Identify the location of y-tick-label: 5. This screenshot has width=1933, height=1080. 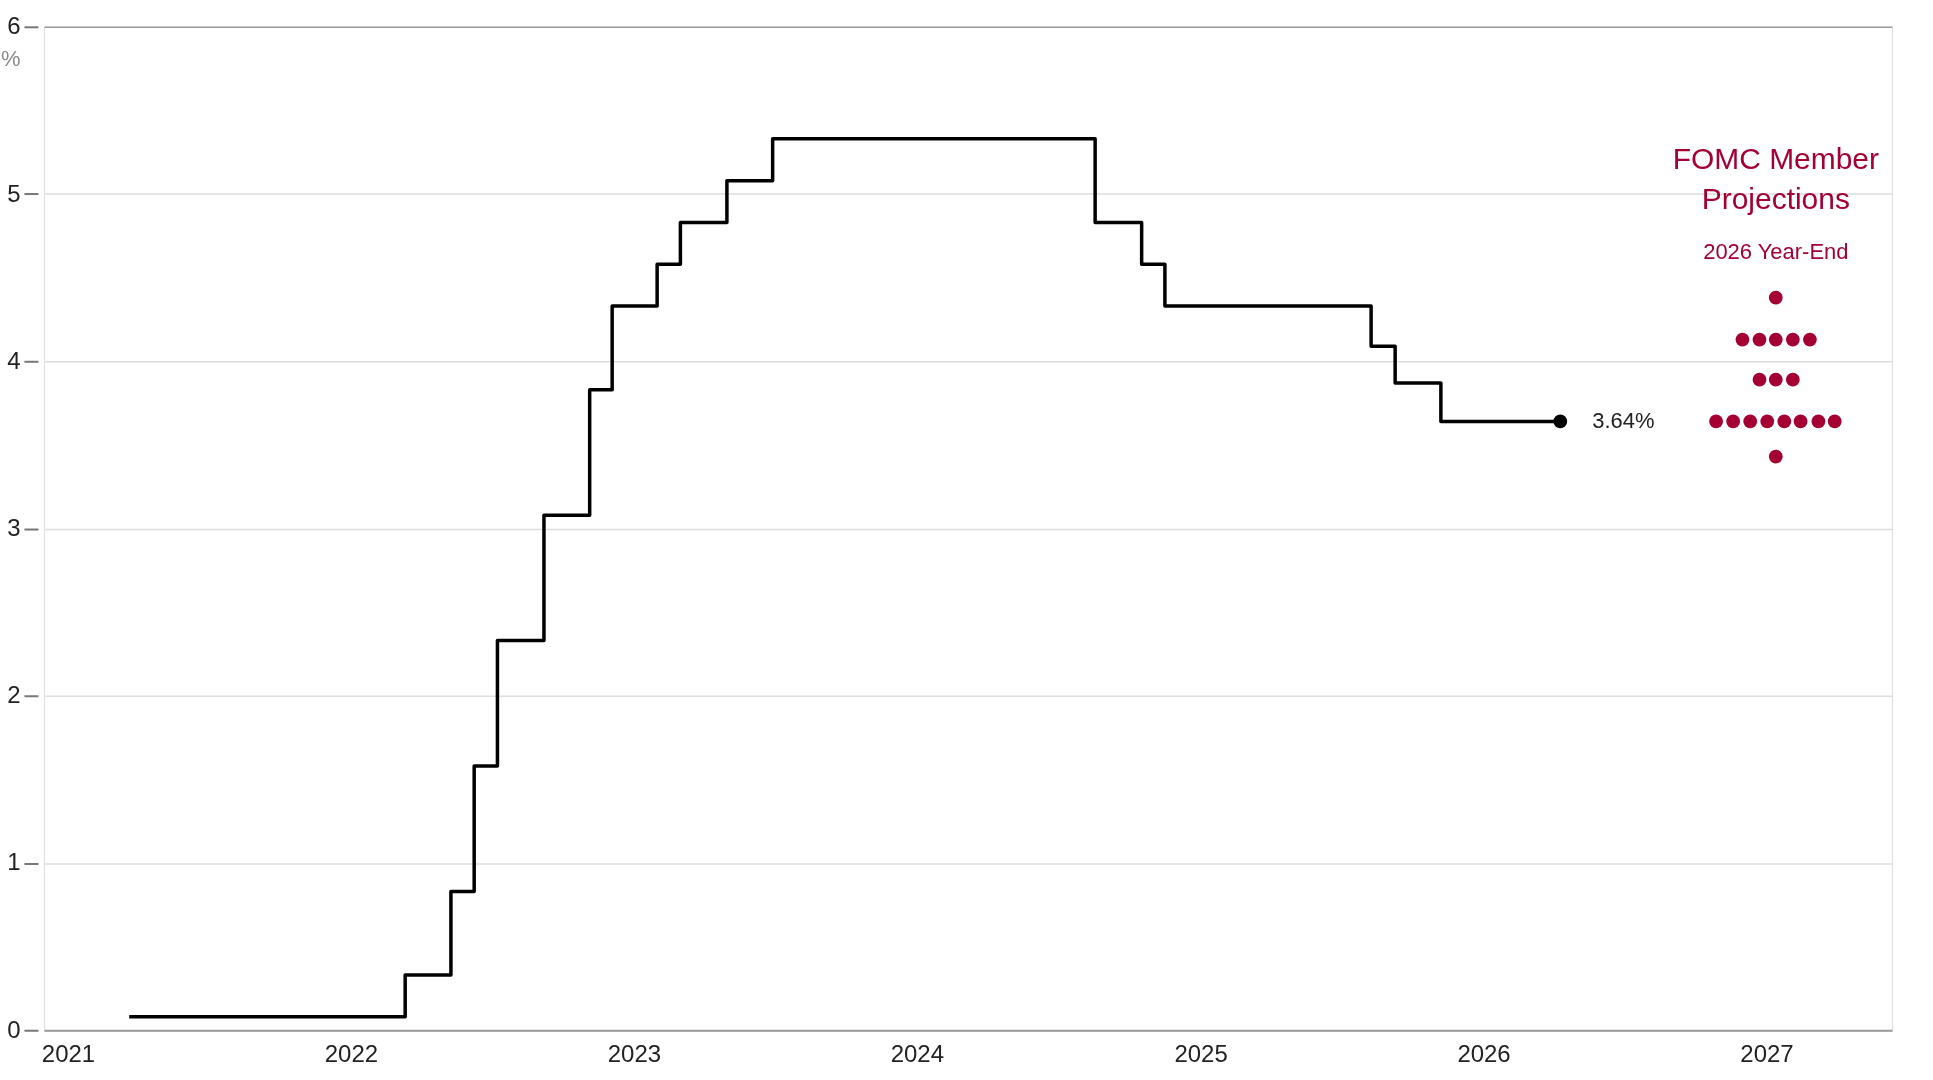
(14, 193).